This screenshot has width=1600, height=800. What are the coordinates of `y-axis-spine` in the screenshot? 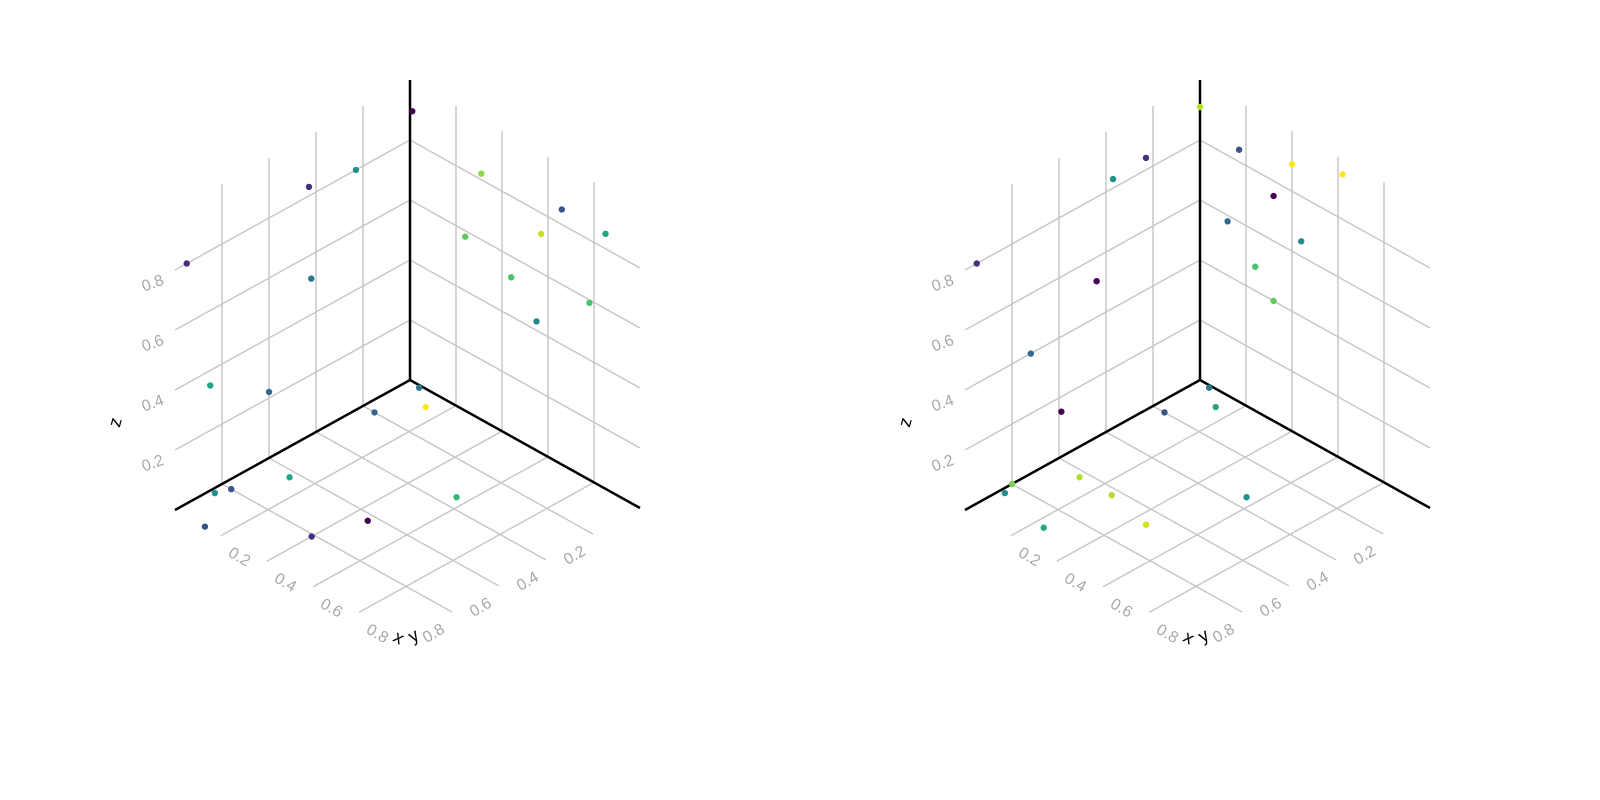 It's located at (292, 445).